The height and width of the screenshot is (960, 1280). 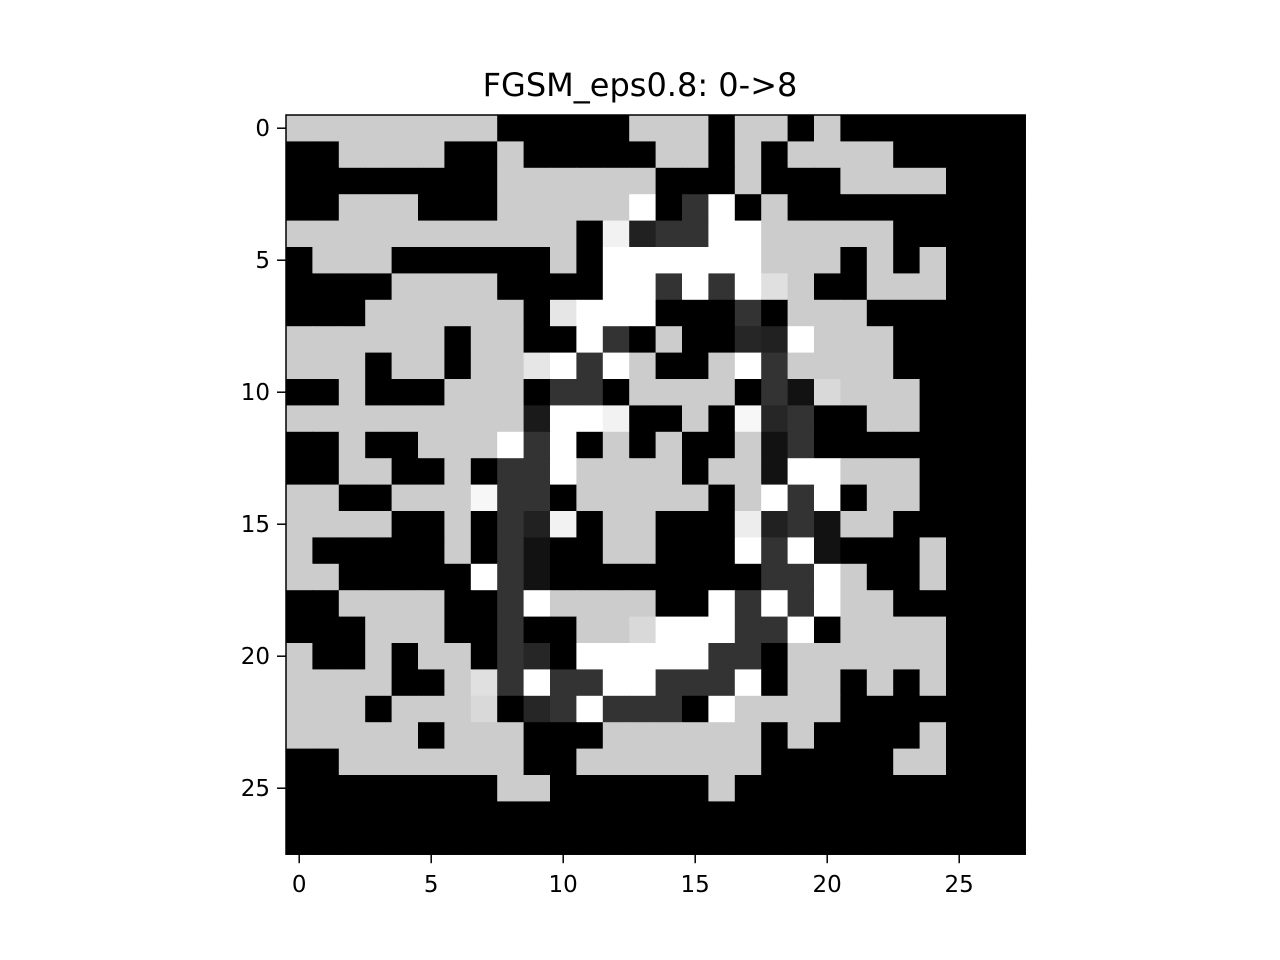 What do you see at coordinates (695, 885) in the screenshot?
I see `x-tick-label: 15` at bounding box center [695, 885].